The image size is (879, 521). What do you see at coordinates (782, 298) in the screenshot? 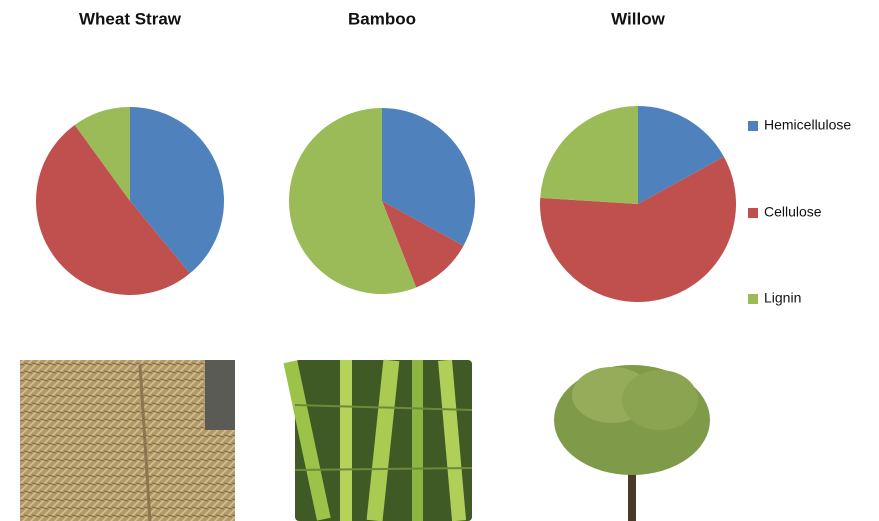
I see `legend-label: Lignin` at bounding box center [782, 298].